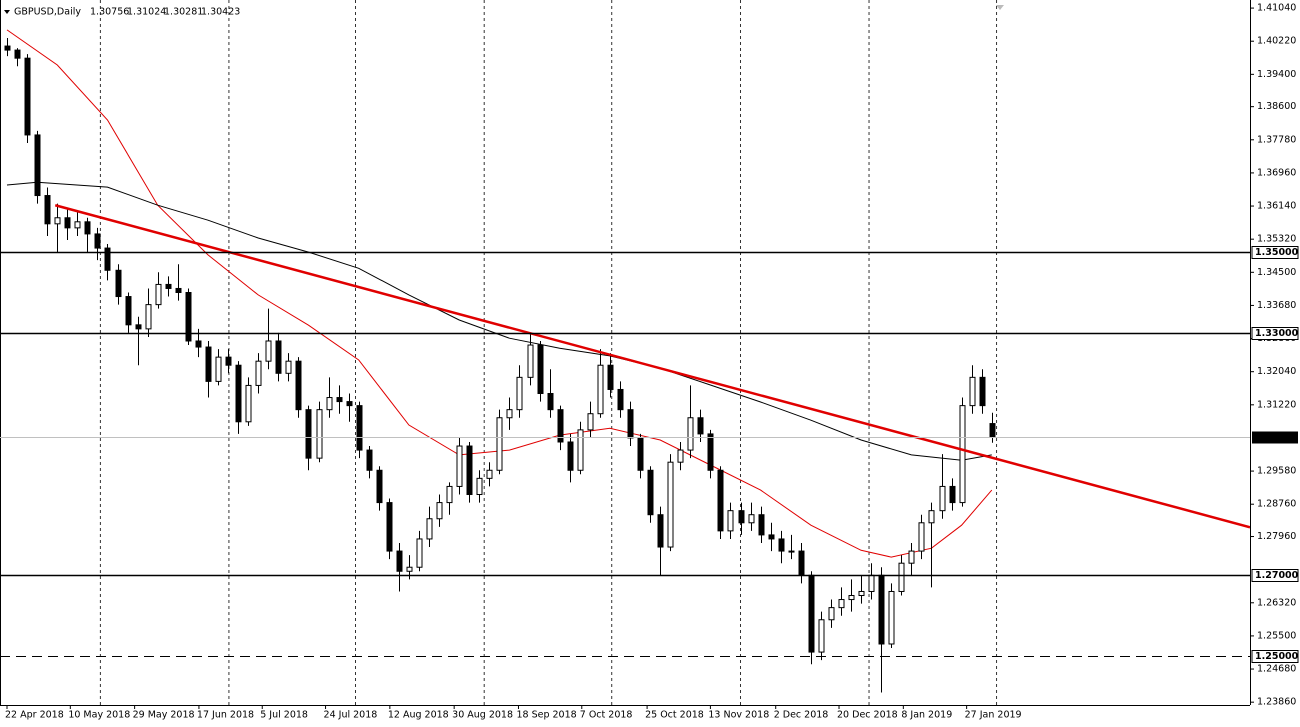 This screenshot has height=727, width=1300. What do you see at coordinates (284, 715) in the screenshot?
I see `x-tick-label: 5 Jul 2018` at bounding box center [284, 715].